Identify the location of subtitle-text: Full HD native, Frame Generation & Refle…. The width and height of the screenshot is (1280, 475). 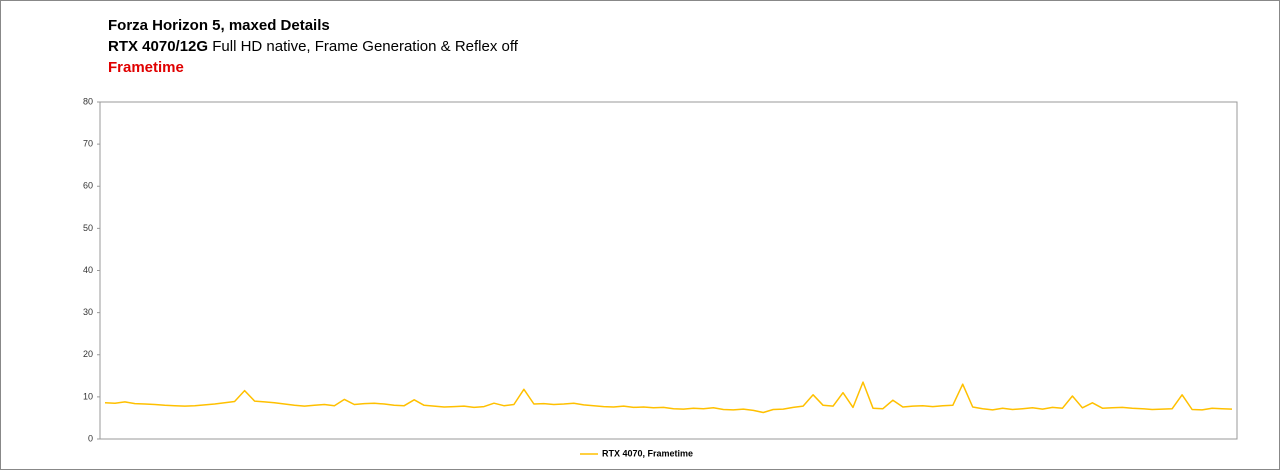
(365, 46).